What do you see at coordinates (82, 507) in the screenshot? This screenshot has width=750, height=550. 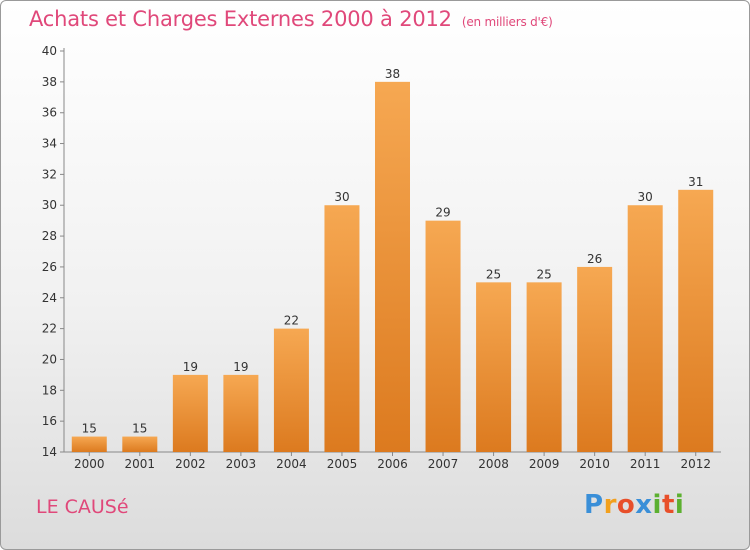 I see `commune-name: LE CAUSé` at bounding box center [82, 507].